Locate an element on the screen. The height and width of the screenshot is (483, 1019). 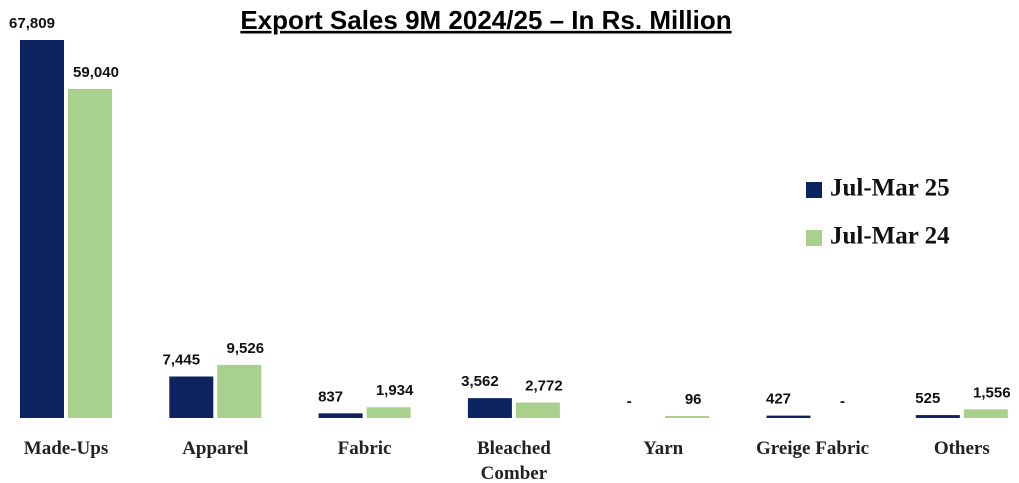
x-tick-label: Made-Ups is located at coordinates (66, 448).